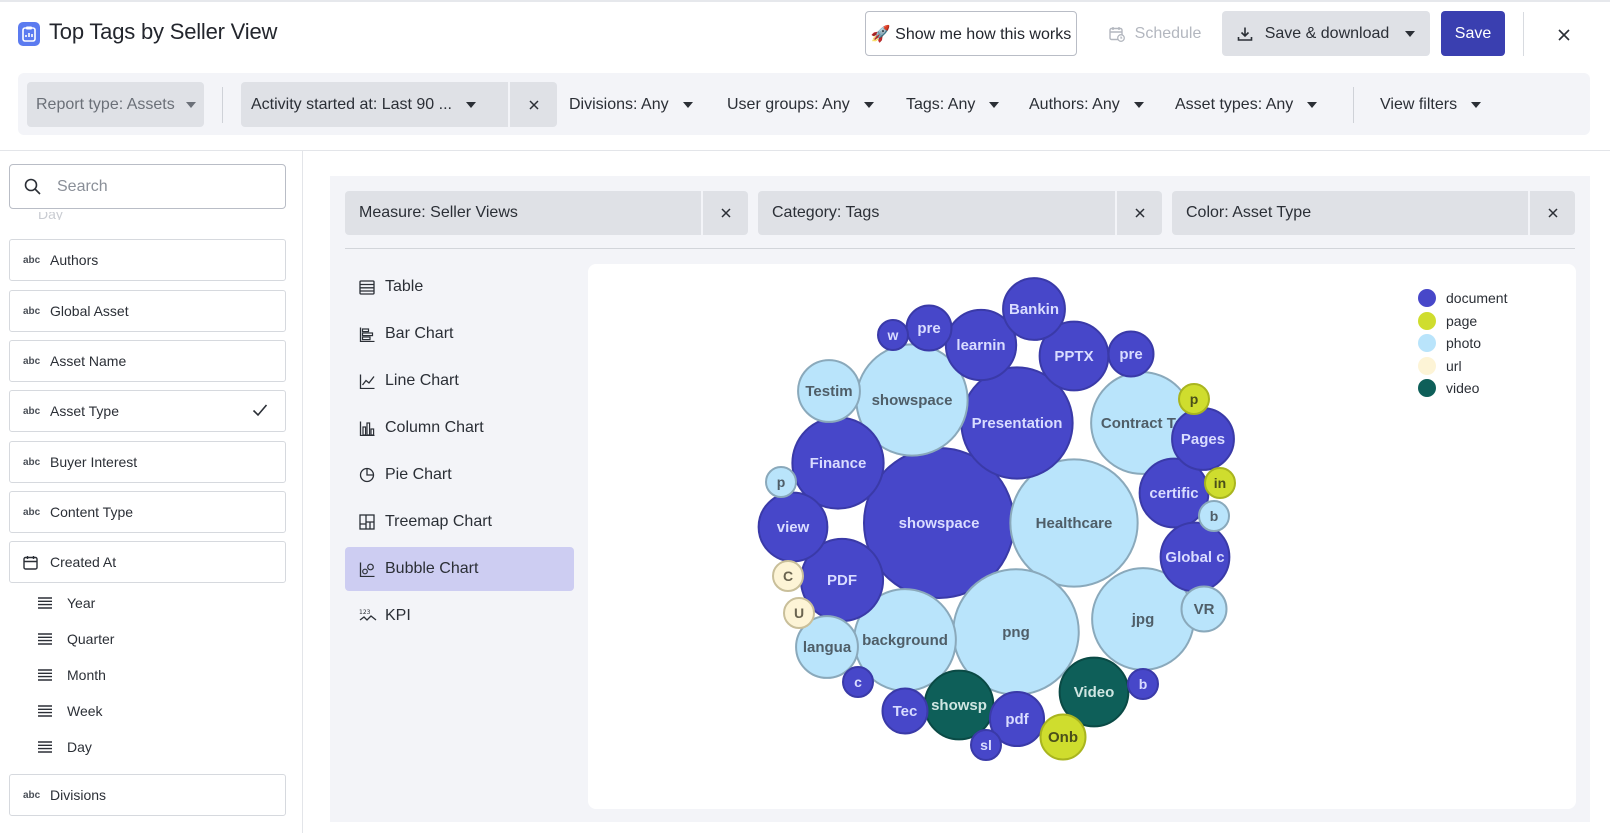 This screenshot has height=833, width=1610. Describe the element at coordinates (546, 213) in the screenshot. I see `measure-chip: Measure: Seller Views` at that location.